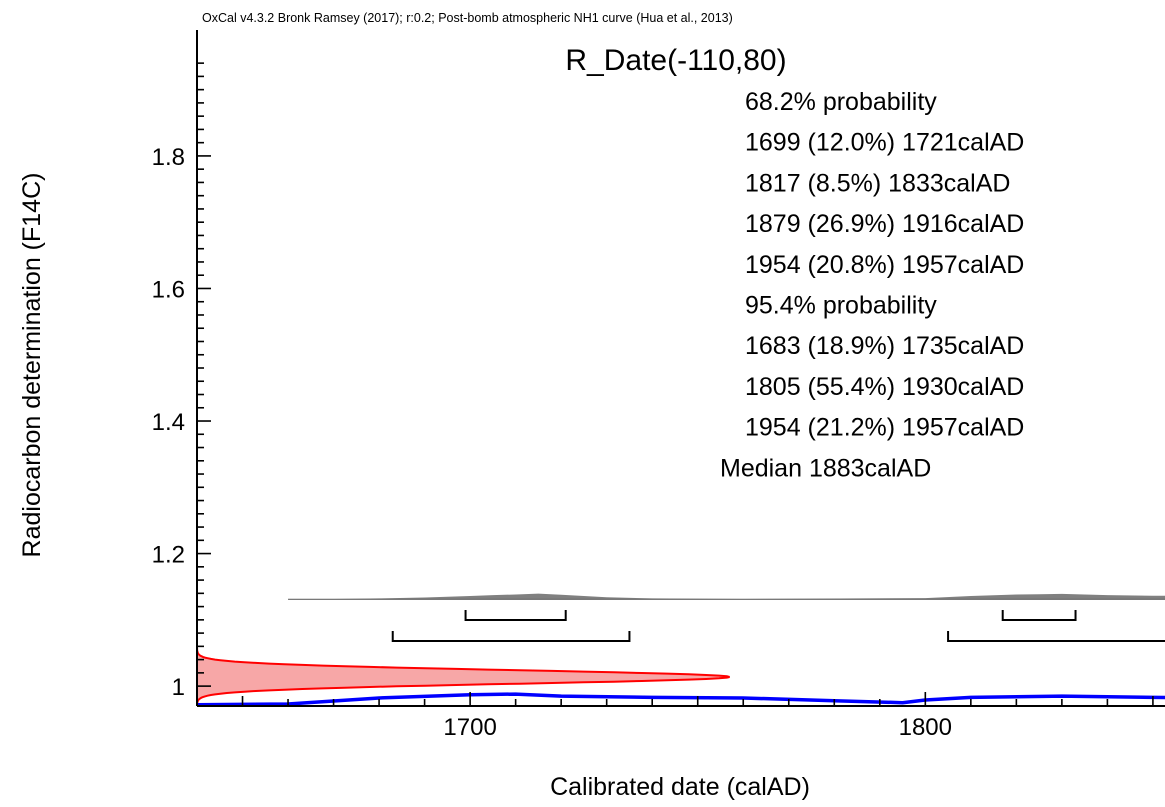  I want to click on plot-area, so click(681, 649).